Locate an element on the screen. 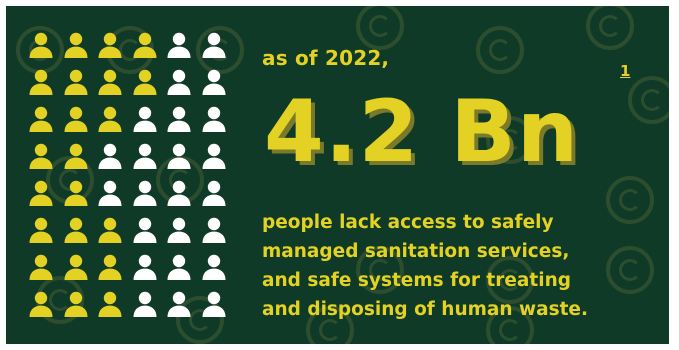 The image size is (679, 350). headline-value: 4.2 Bn is located at coordinates (422, 132).